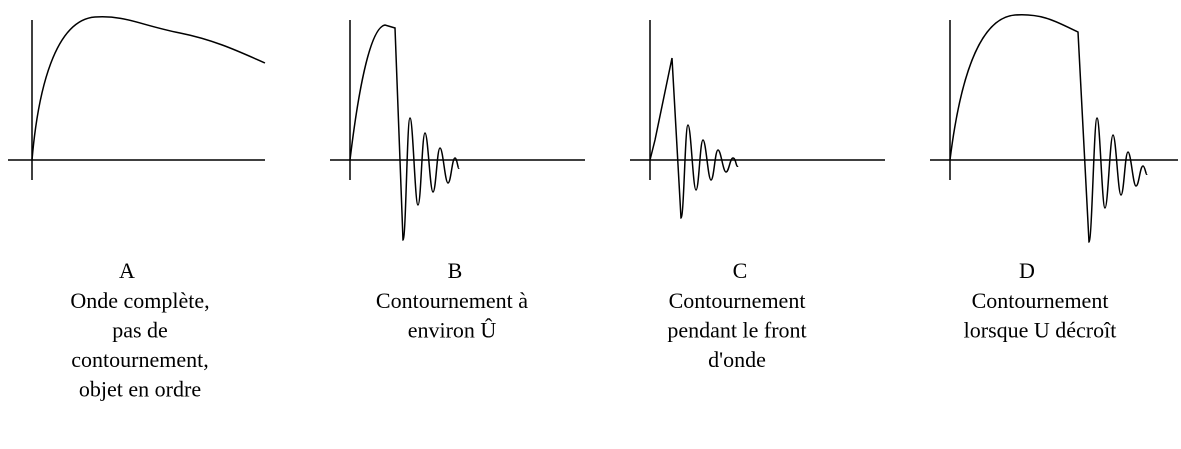 Image resolution: width=1181 pixels, height=449 pixels. What do you see at coordinates (140, 389) in the screenshot?
I see `caption-line: objet en ordre` at bounding box center [140, 389].